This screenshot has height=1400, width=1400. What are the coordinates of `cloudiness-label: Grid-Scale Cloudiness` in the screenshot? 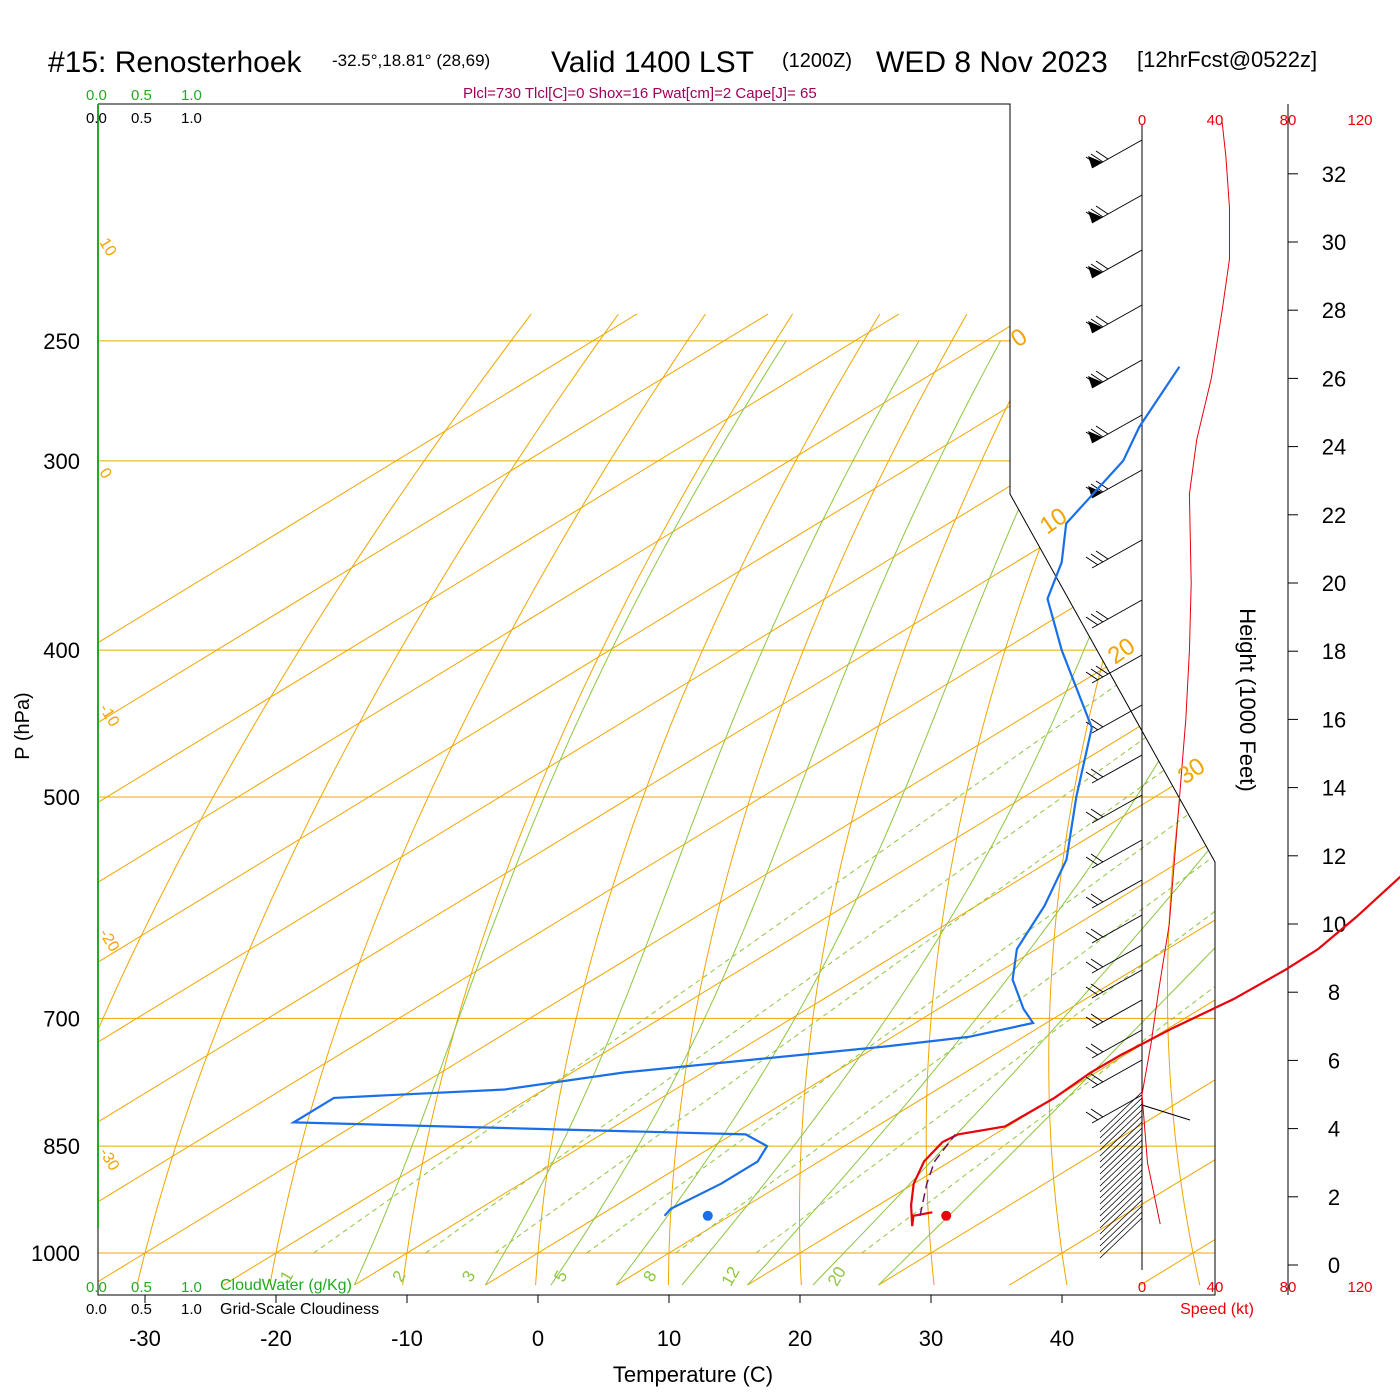 It's located at (299, 1309).